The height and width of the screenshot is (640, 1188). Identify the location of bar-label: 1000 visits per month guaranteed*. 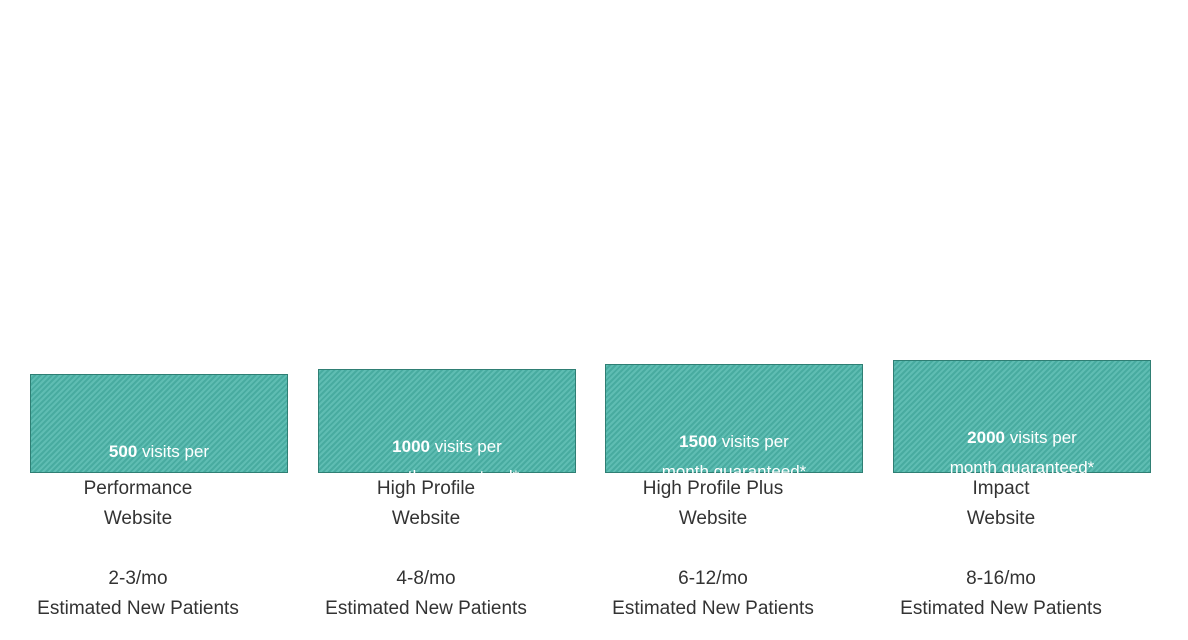
(447, 462).